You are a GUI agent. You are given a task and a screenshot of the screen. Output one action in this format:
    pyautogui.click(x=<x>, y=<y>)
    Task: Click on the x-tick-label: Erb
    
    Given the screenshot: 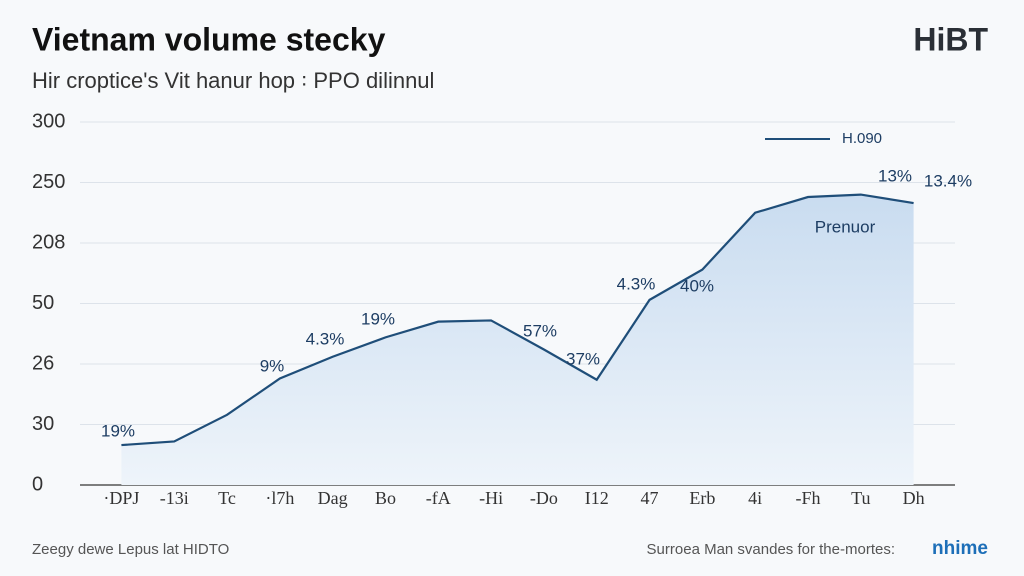 What is the action you would take?
    pyautogui.click(x=702, y=498)
    